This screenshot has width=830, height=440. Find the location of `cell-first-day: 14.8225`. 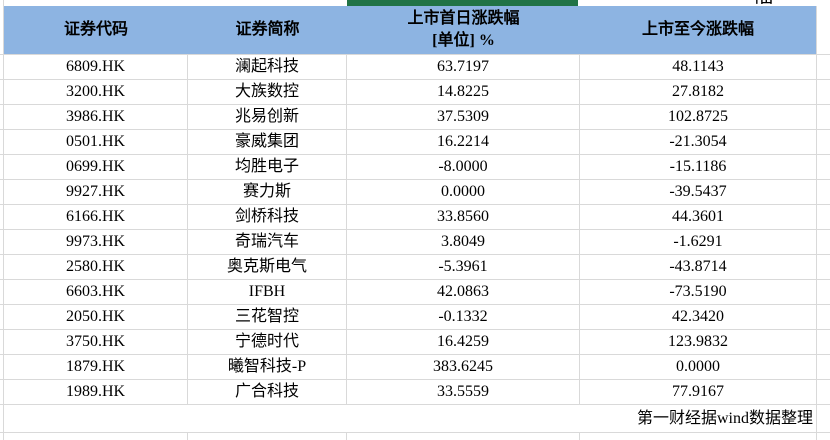

cell-first-day: 14.8225 is located at coordinates (463, 92).